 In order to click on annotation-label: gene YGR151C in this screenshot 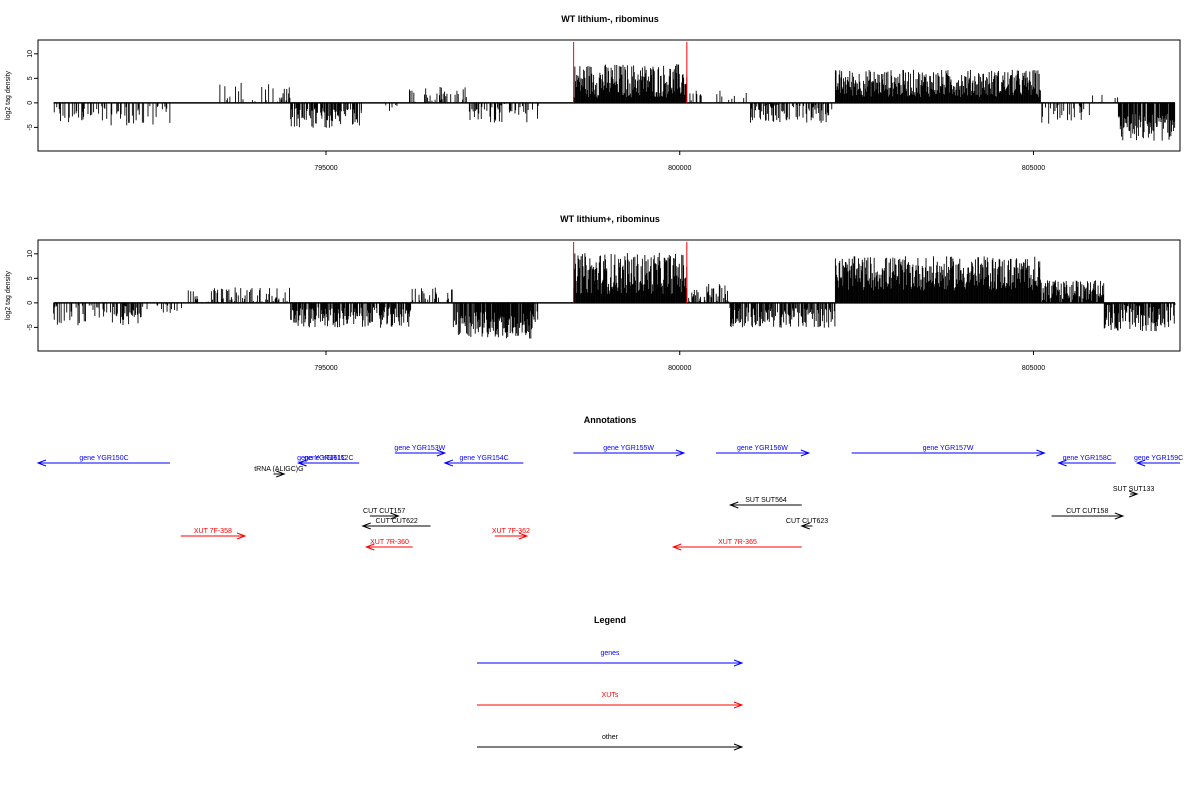, I will do `click(321, 458)`.